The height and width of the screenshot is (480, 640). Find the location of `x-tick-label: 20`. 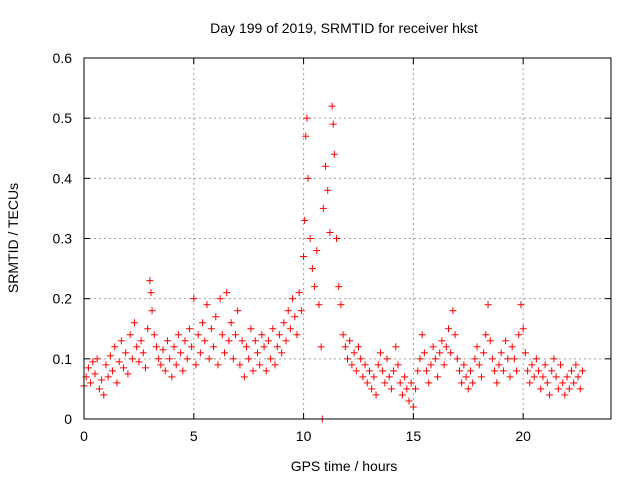

x-tick-label: 20 is located at coordinates (523, 436).